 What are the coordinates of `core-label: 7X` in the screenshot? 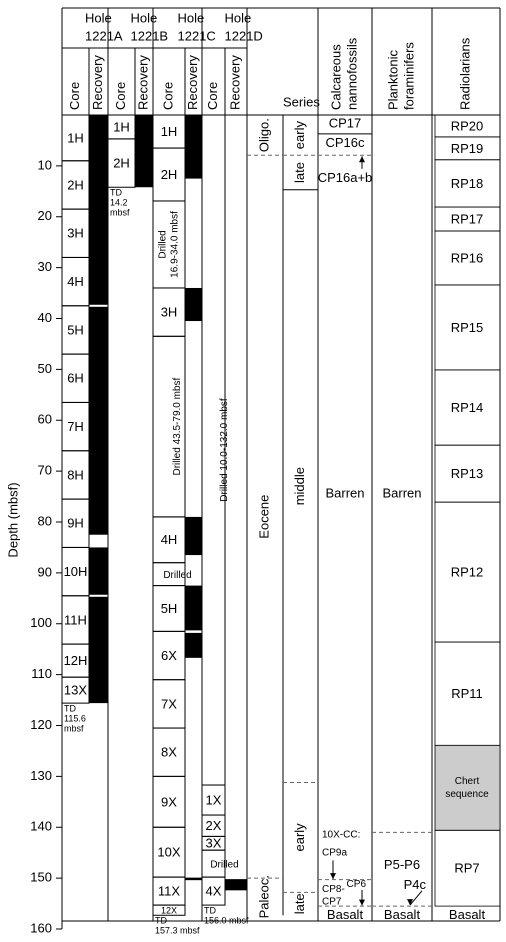 It's located at (169, 703).